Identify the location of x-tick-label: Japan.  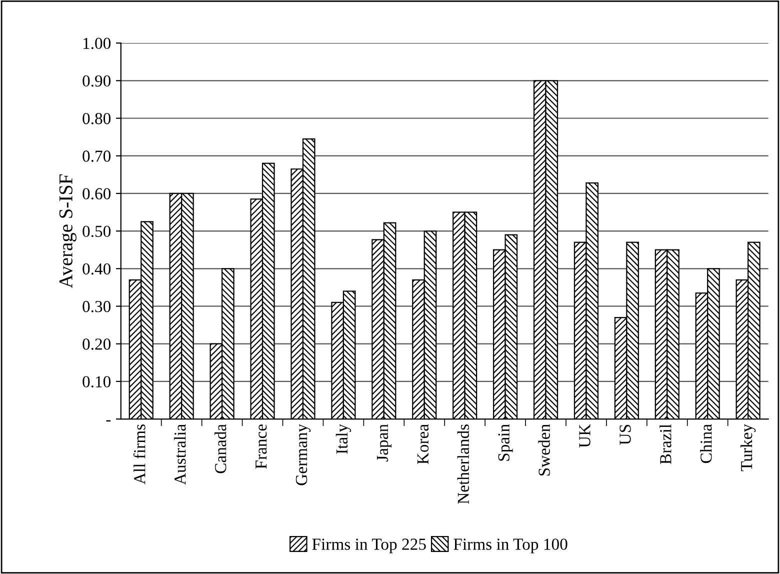
(384, 443).